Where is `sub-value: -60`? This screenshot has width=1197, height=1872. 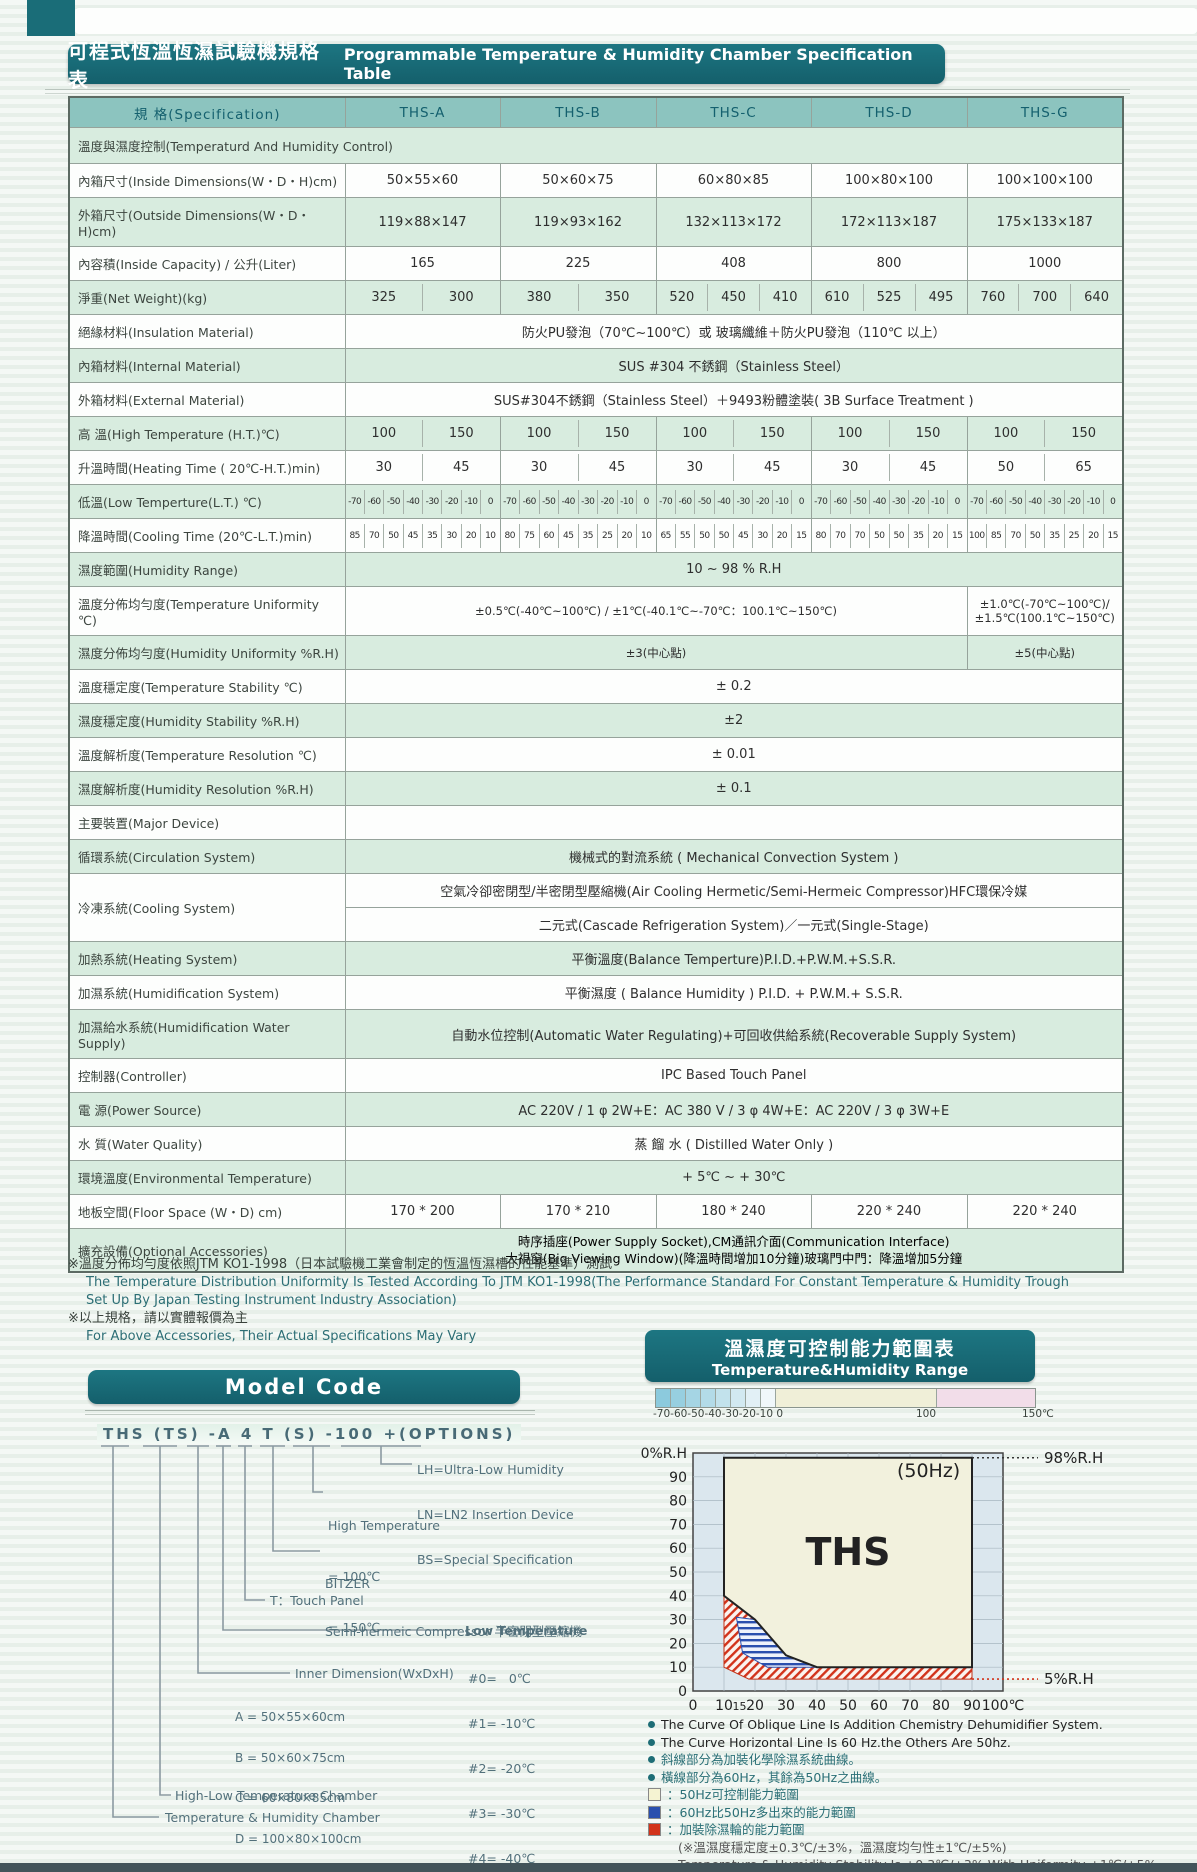 sub-value: -60 is located at coordinates (373, 501).